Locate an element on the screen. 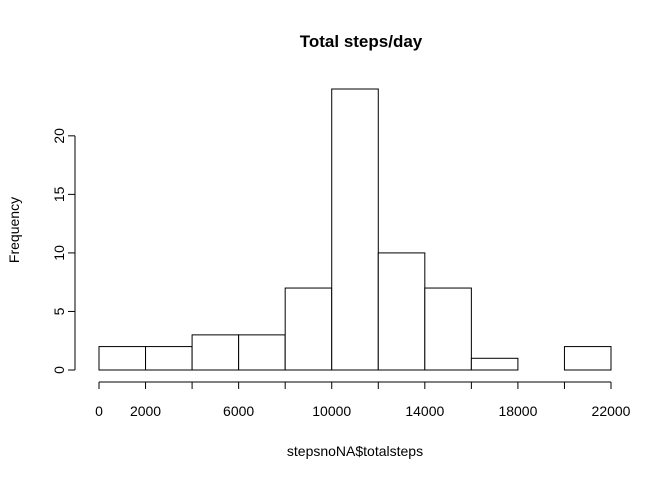  y-axis: 0 5 10 15 20 is located at coordinates (63, 251).